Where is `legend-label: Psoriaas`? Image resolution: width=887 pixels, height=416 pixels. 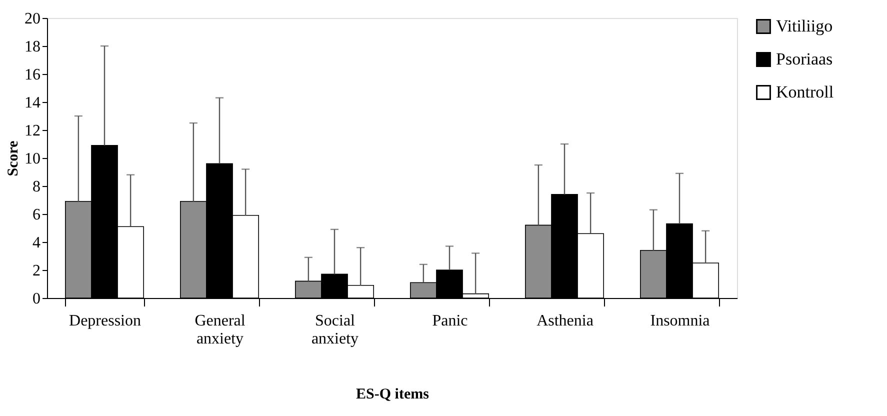 legend-label: Psoriaas is located at coordinates (804, 59).